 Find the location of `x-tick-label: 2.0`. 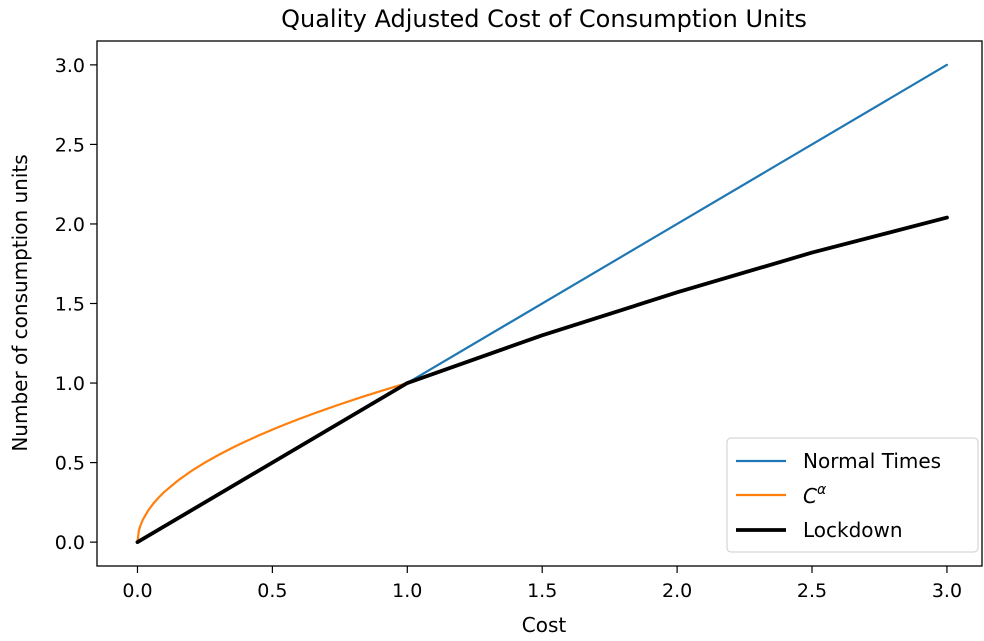

x-tick-label: 2.0 is located at coordinates (677, 591).